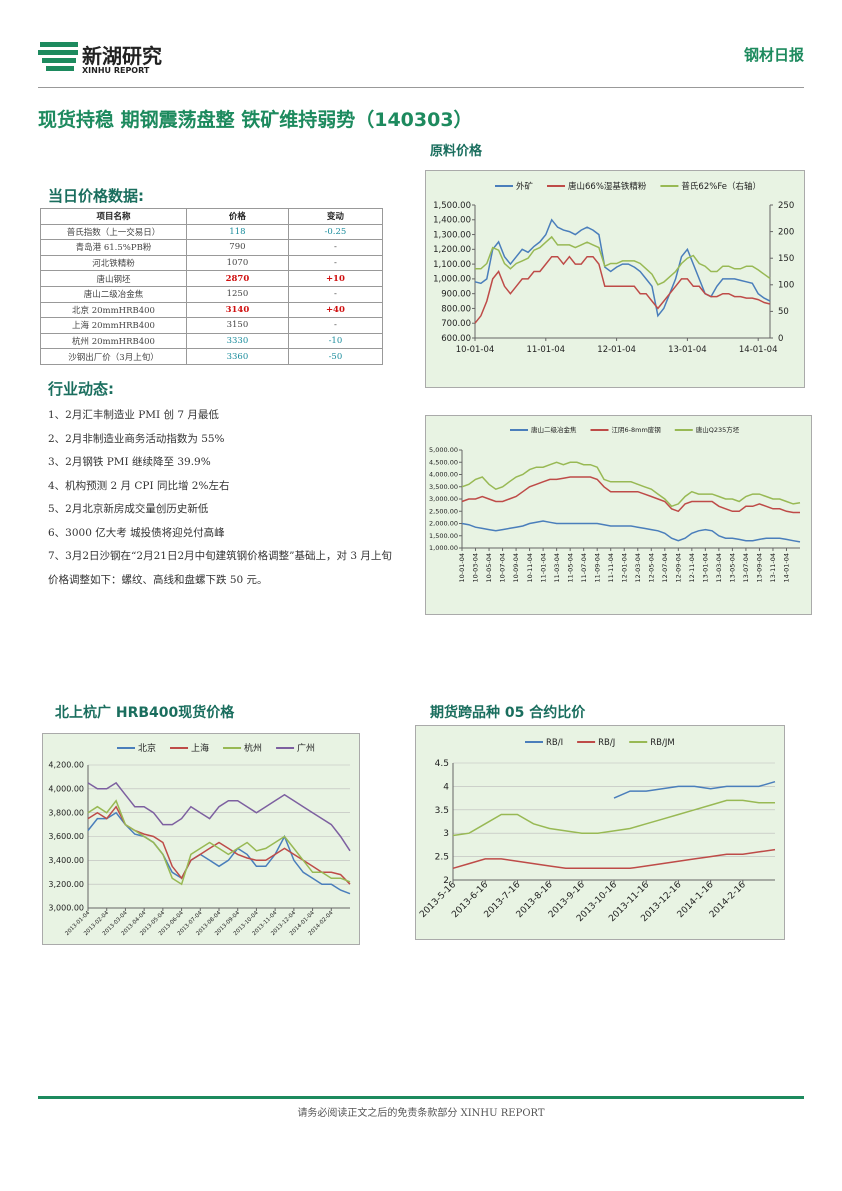 The height and width of the screenshot is (1191, 842). What do you see at coordinates (786, 286) in the screenshot?
I see `y2-tick-label: 100` at bounding box center [786, 286].